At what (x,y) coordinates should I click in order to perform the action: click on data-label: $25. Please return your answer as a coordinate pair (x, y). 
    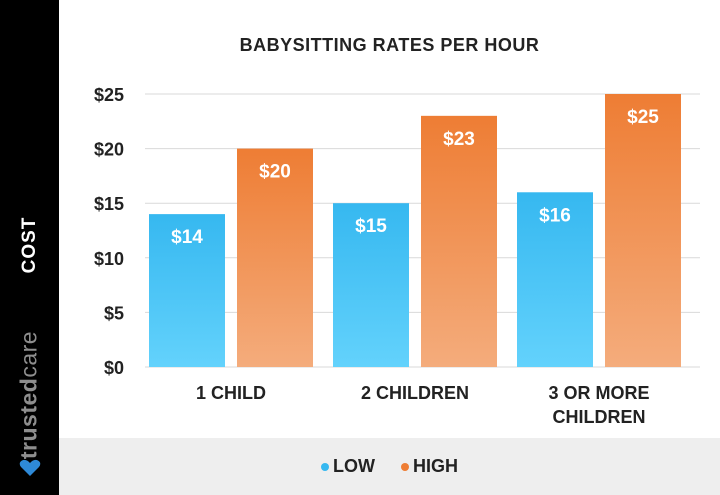
    Looking at the image, I should click on (643, 117).